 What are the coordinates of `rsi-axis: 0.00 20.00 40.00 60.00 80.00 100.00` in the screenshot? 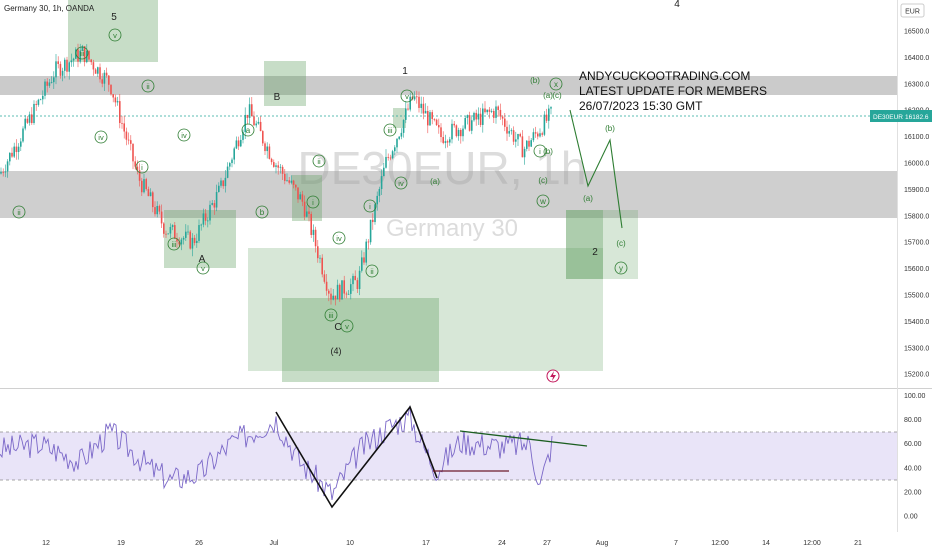 It's located at (915, 457).